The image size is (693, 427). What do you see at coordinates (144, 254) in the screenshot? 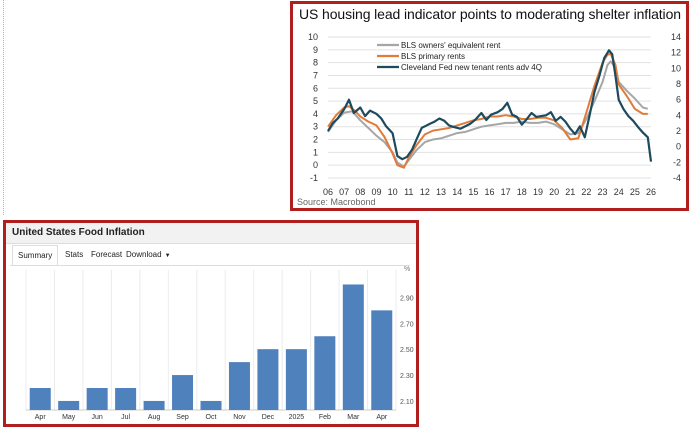
I see `tab-download-label: Download` at bounding box center [144, 254].